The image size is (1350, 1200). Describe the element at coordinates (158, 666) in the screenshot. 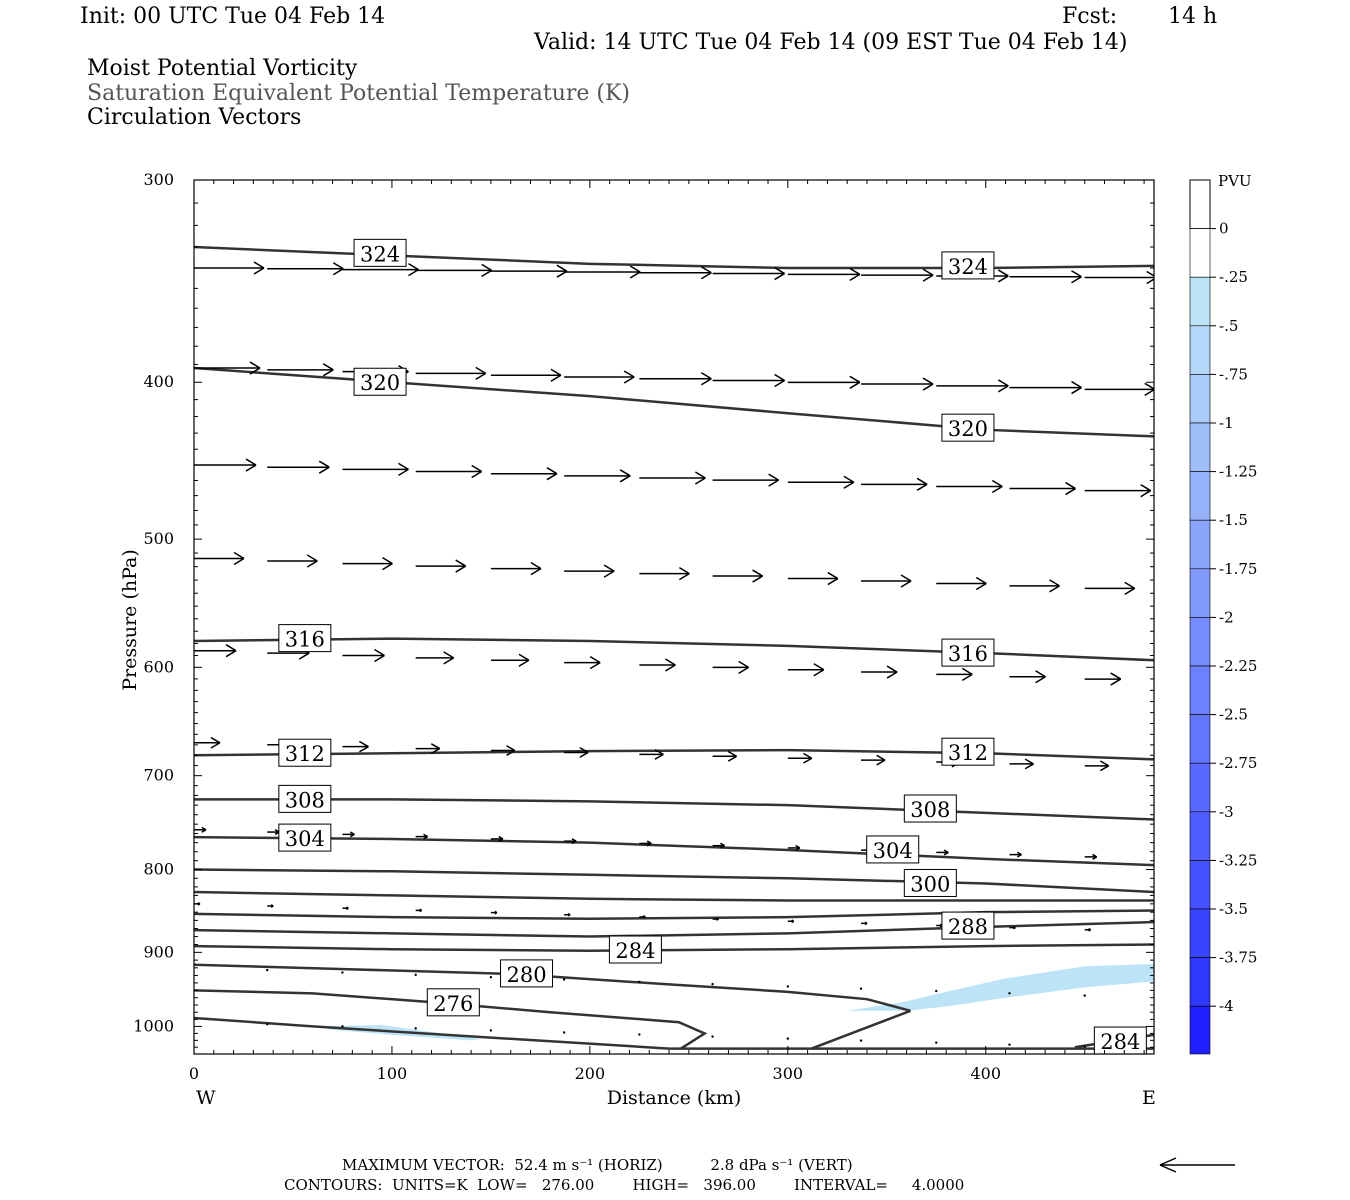

I see `y-tick-label: 600` at that location.